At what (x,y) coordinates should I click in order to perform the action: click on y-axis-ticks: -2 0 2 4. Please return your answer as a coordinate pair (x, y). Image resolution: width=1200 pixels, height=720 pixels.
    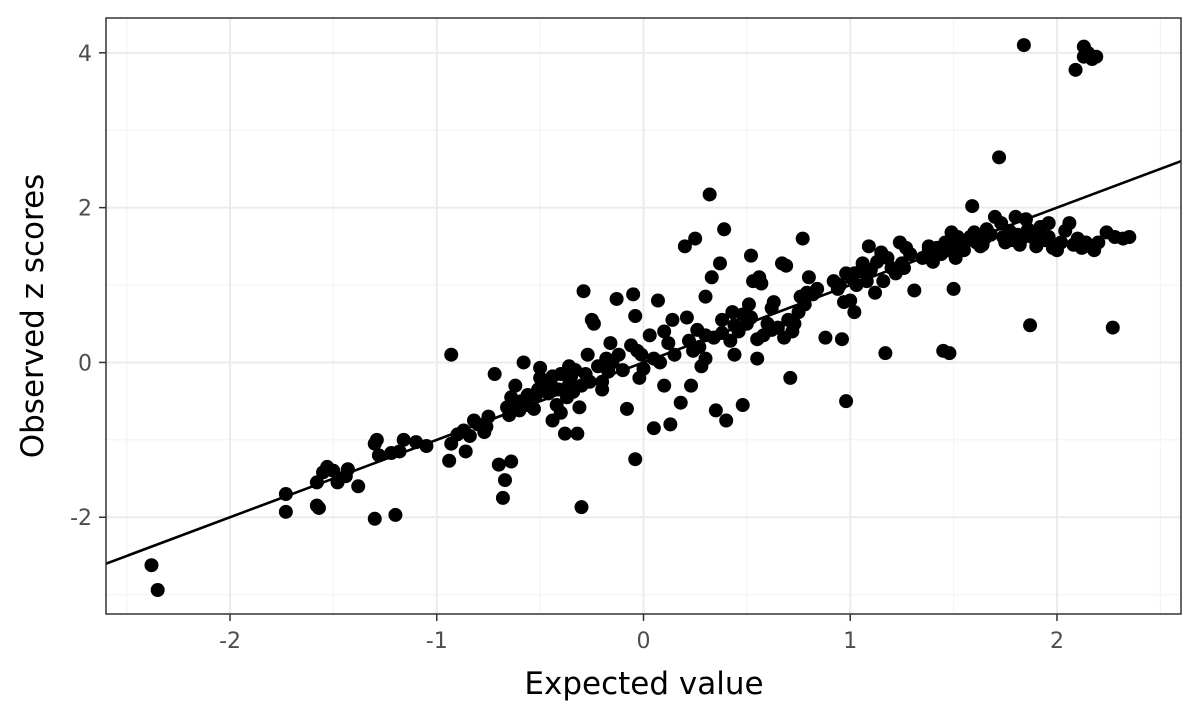
    Looking at the image, I should click on (88, 286).